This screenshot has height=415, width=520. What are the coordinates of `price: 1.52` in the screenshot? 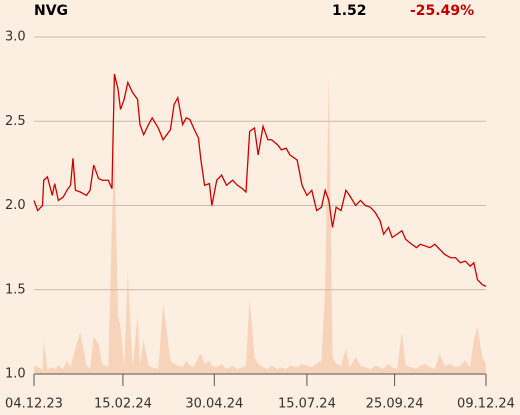 It's located at (349, 11).